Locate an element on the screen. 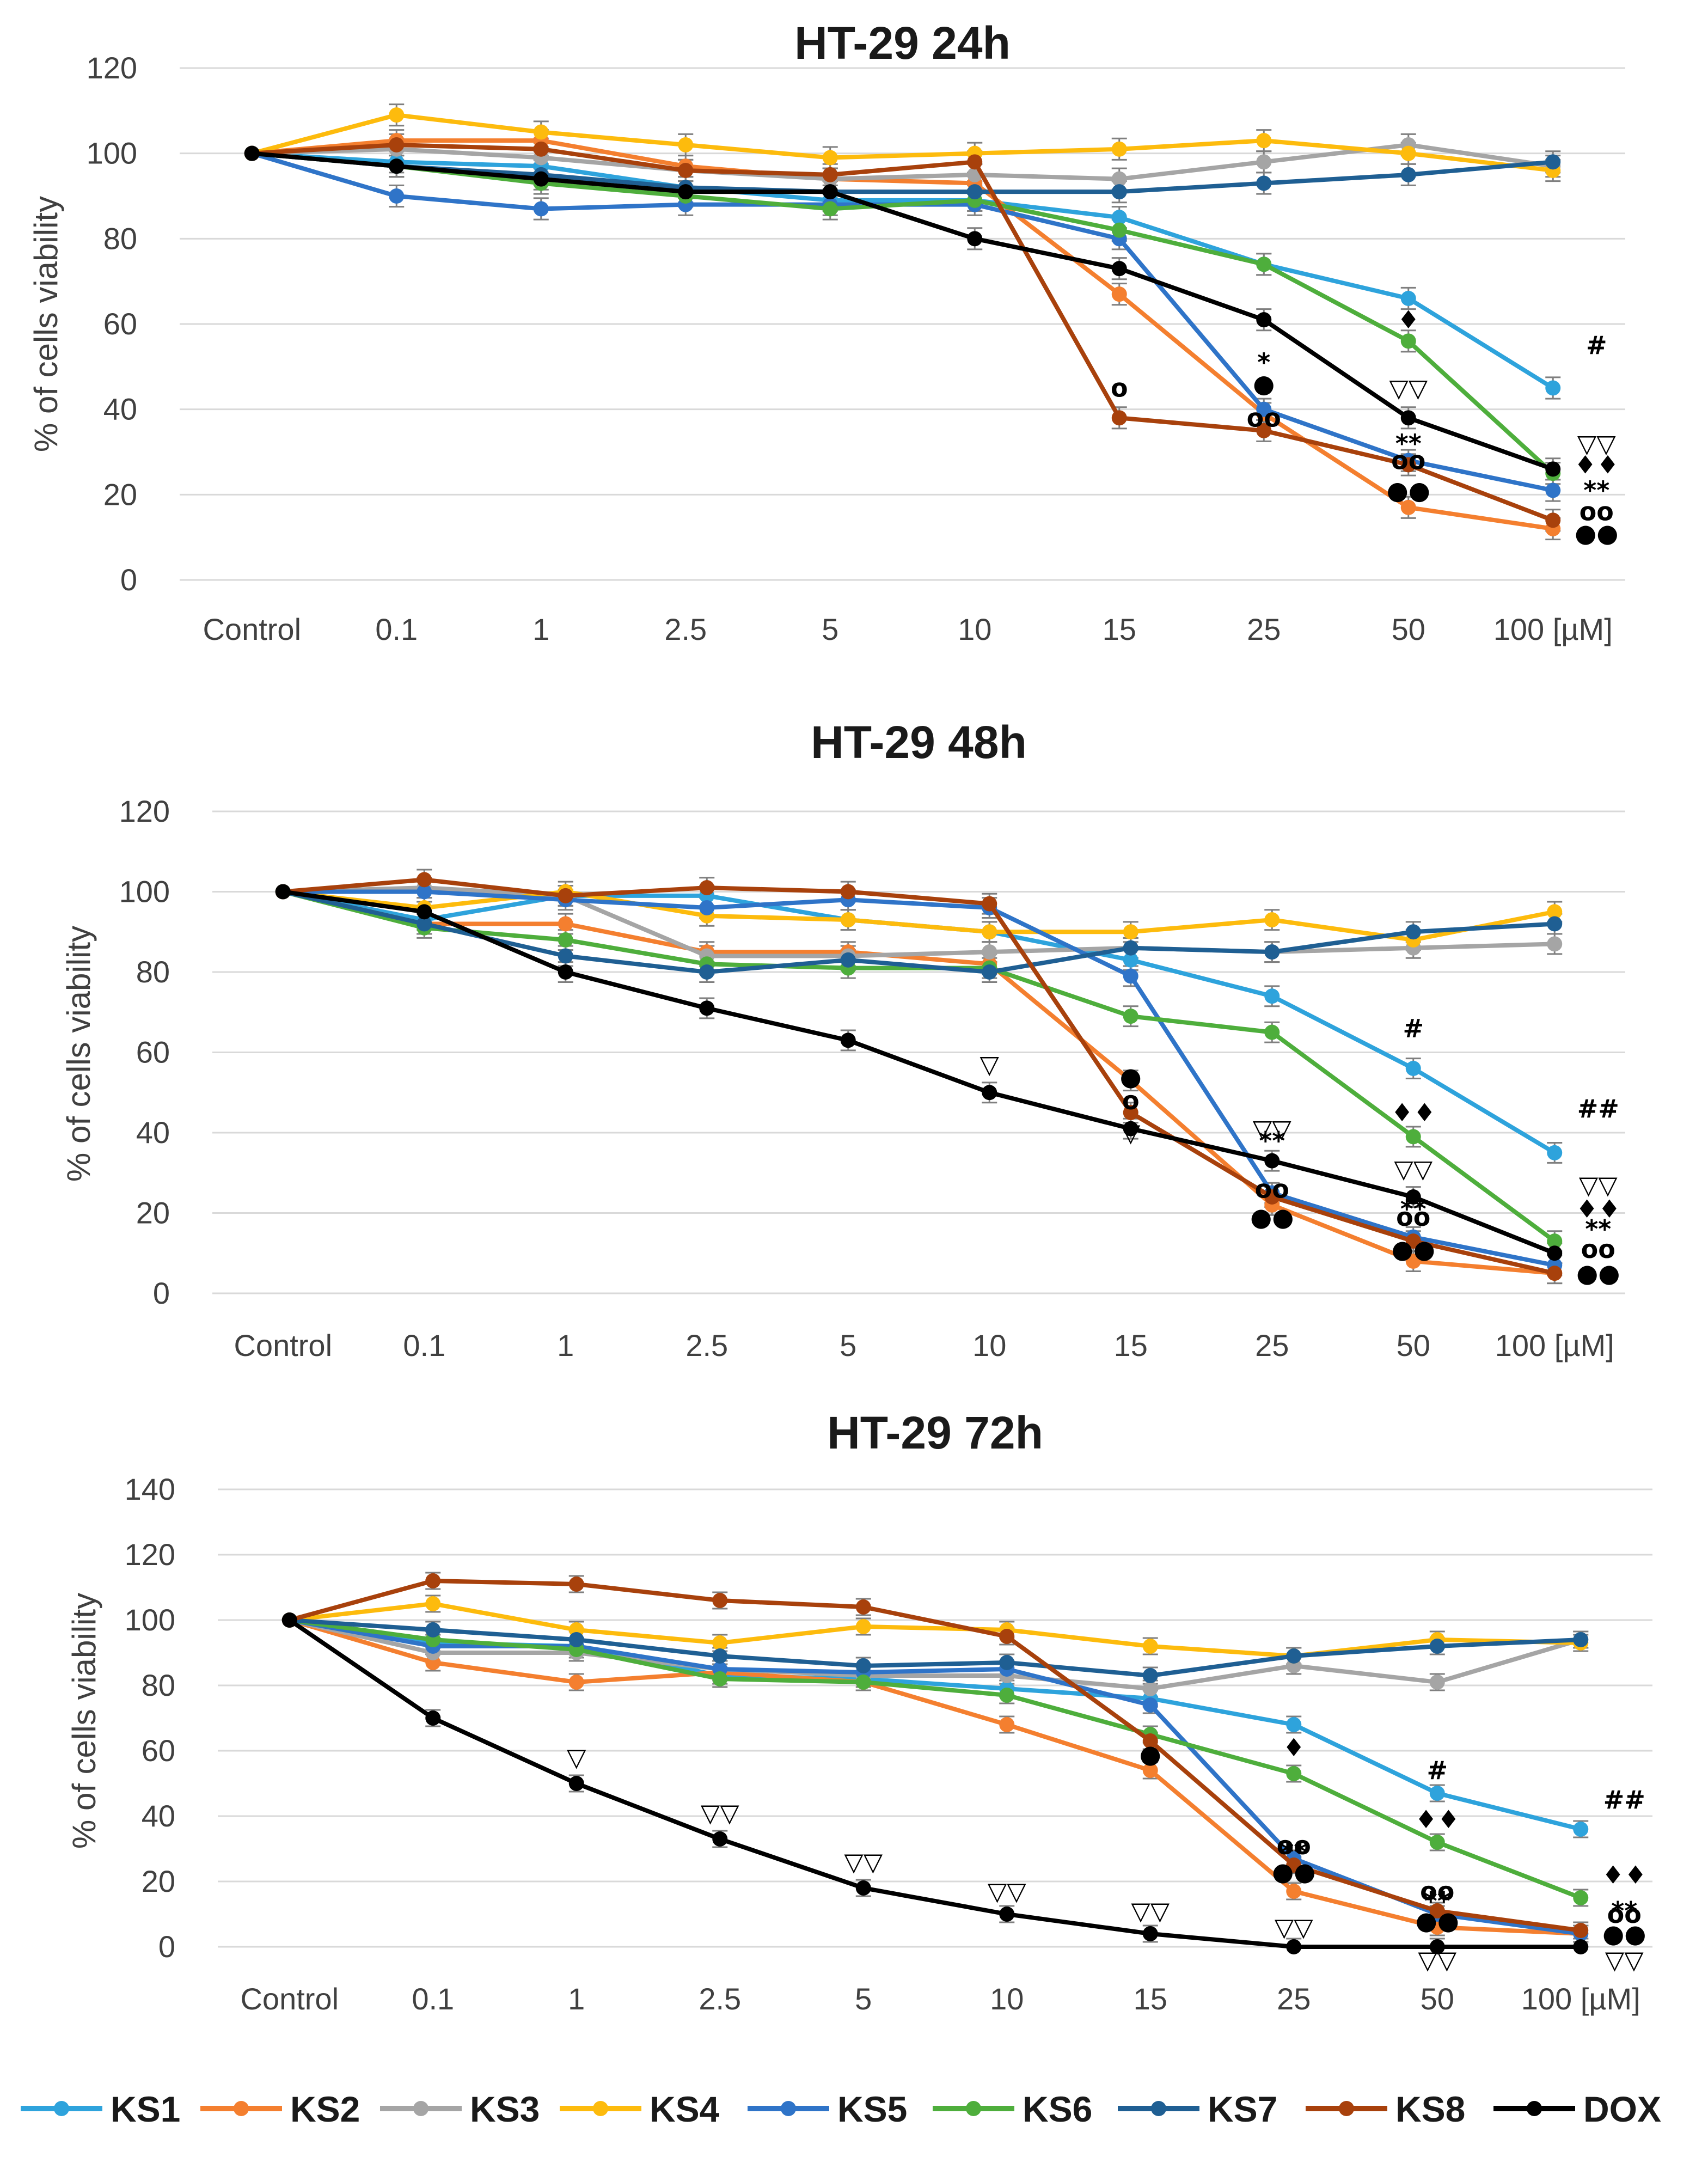 The image size is (1708, 2157). significance-mark: ♦ is located at coordinates (1294, 1747).